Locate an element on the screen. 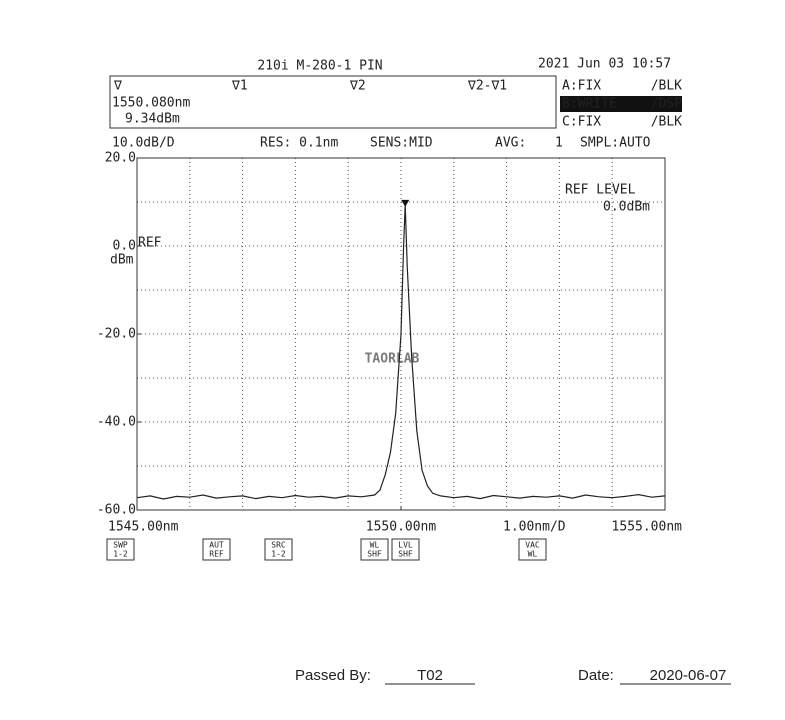 This screenshot has width=785, height=720. soft-key-label: SWP is located at coordinates (120, 545).